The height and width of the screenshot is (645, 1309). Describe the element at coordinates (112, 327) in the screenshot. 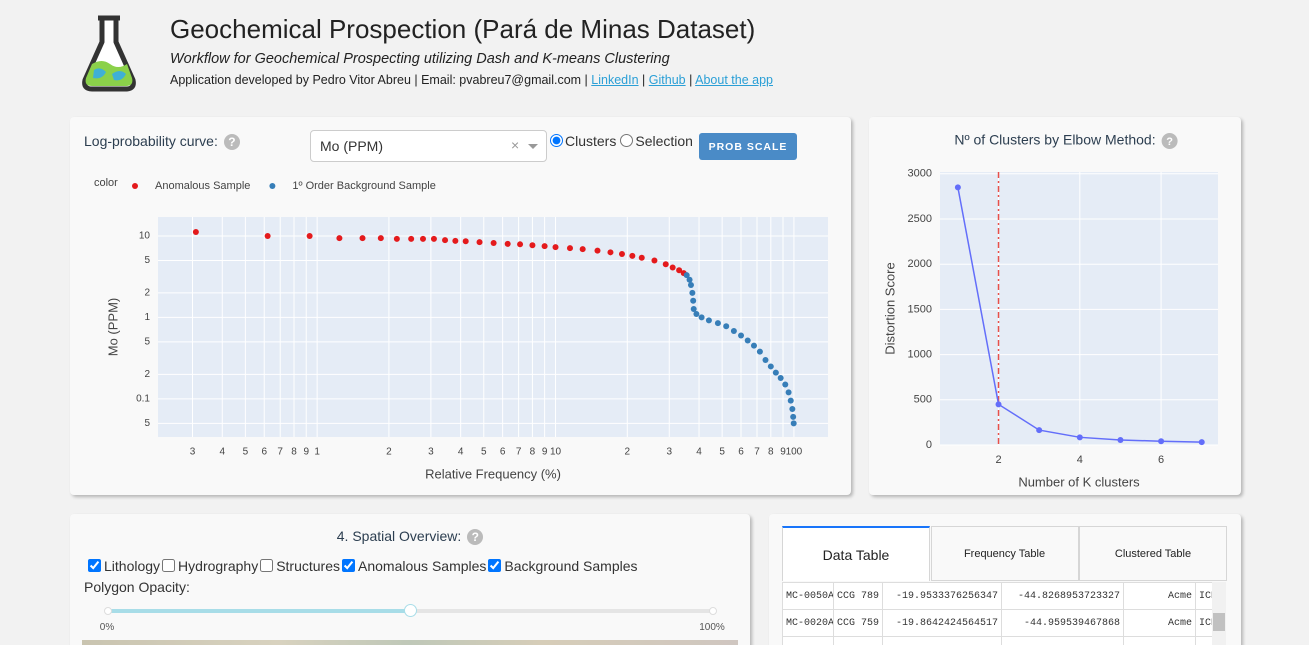

I see `y-axis-title: Mo (PPM)` at that location.